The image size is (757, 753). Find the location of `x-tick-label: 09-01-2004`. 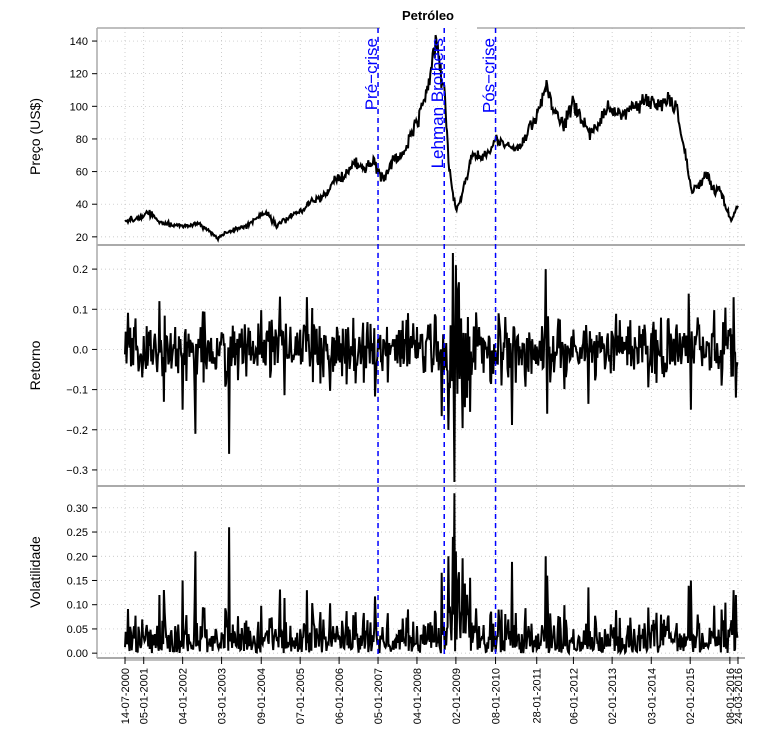

x-tick-label: 09-01-2004 is located at coordinates (262, 696).